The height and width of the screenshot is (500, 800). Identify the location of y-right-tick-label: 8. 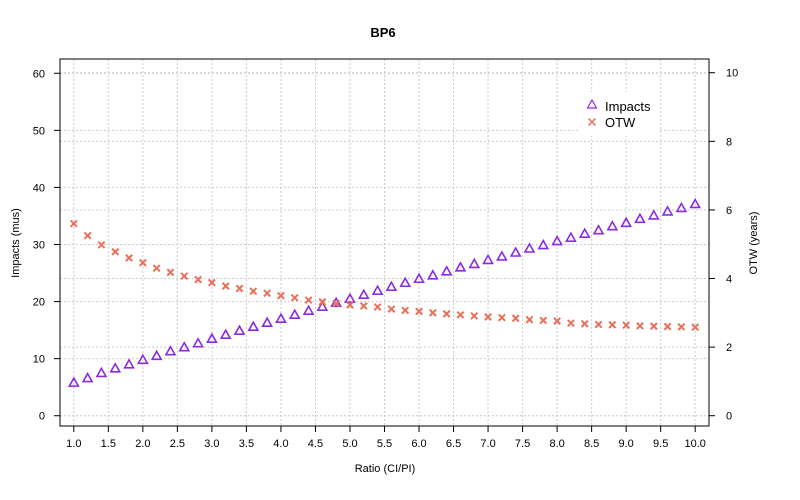
(729, 142).